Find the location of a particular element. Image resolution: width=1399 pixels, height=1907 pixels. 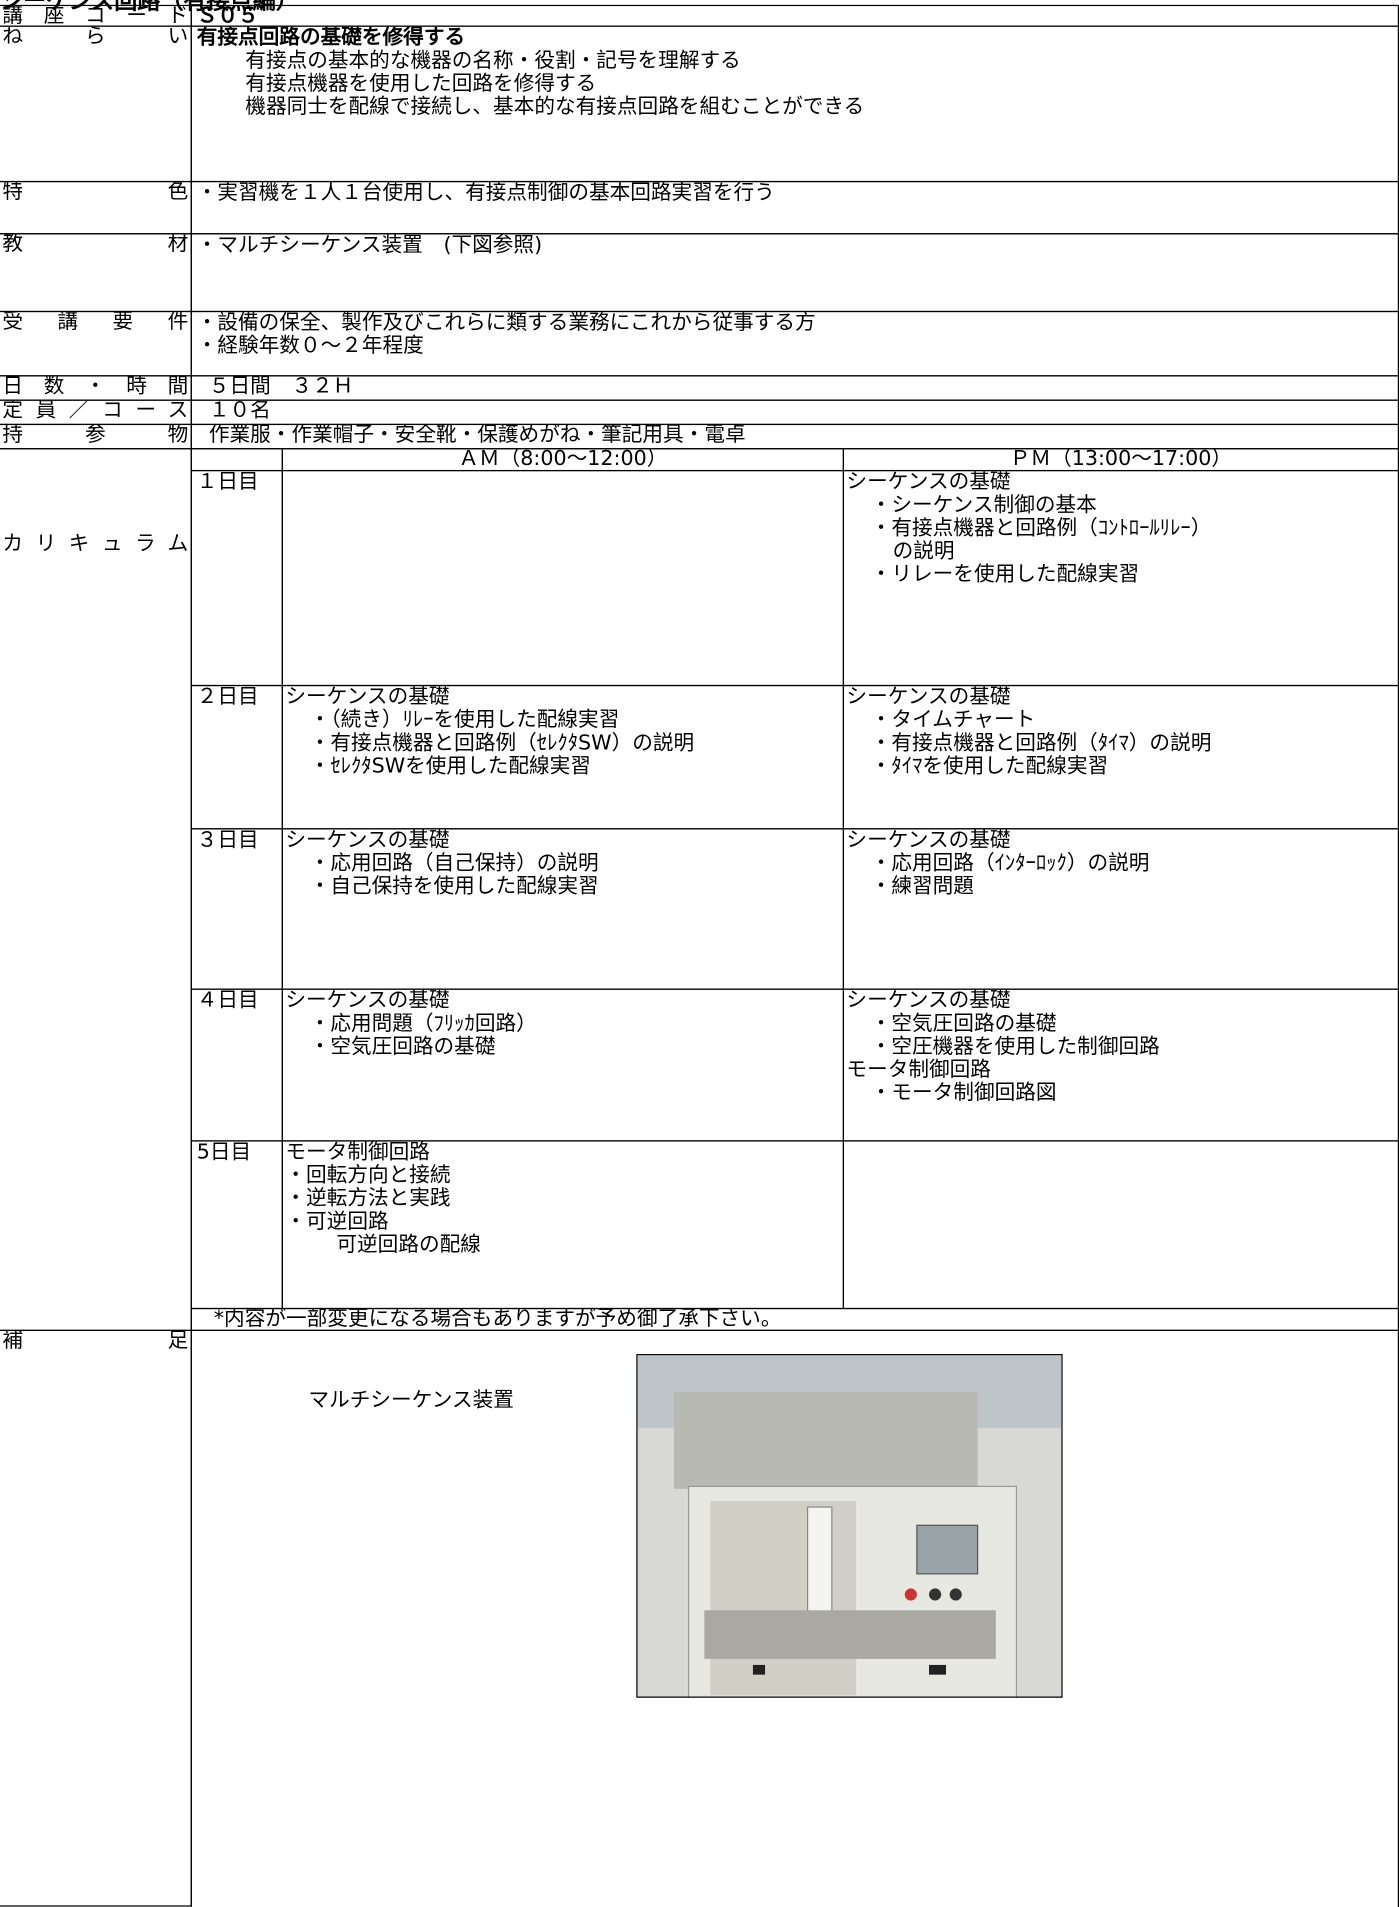

day-label: 5日目 is located at coordinates (224, 1152).